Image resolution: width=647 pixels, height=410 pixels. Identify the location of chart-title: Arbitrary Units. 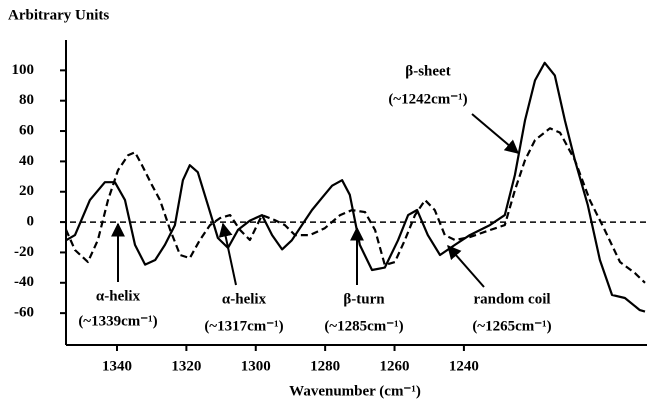
(58, 15).